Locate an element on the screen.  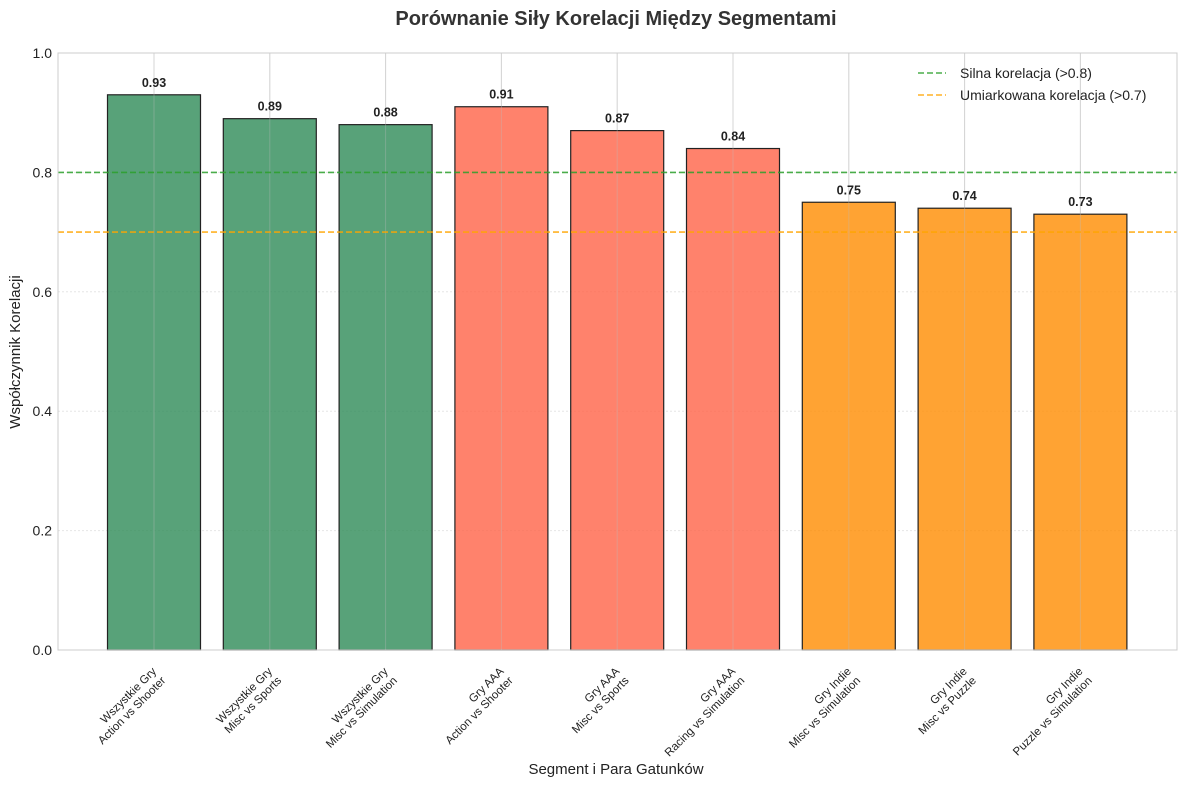
bar-value-label: 0.89 is located at coordinates (270, 107).